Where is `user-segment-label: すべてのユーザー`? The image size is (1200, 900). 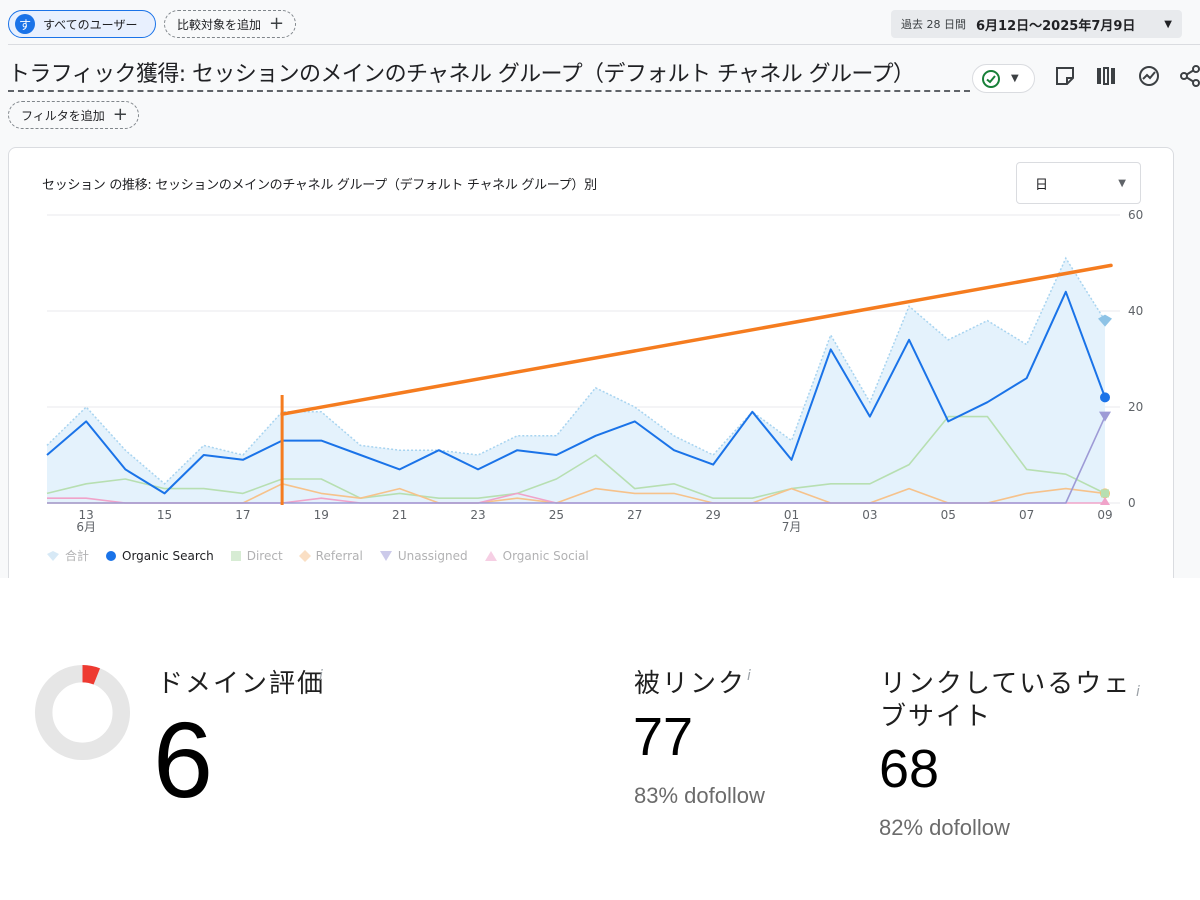 user-segment-label: すべてのユーザー is located at coordinates (90, 24).